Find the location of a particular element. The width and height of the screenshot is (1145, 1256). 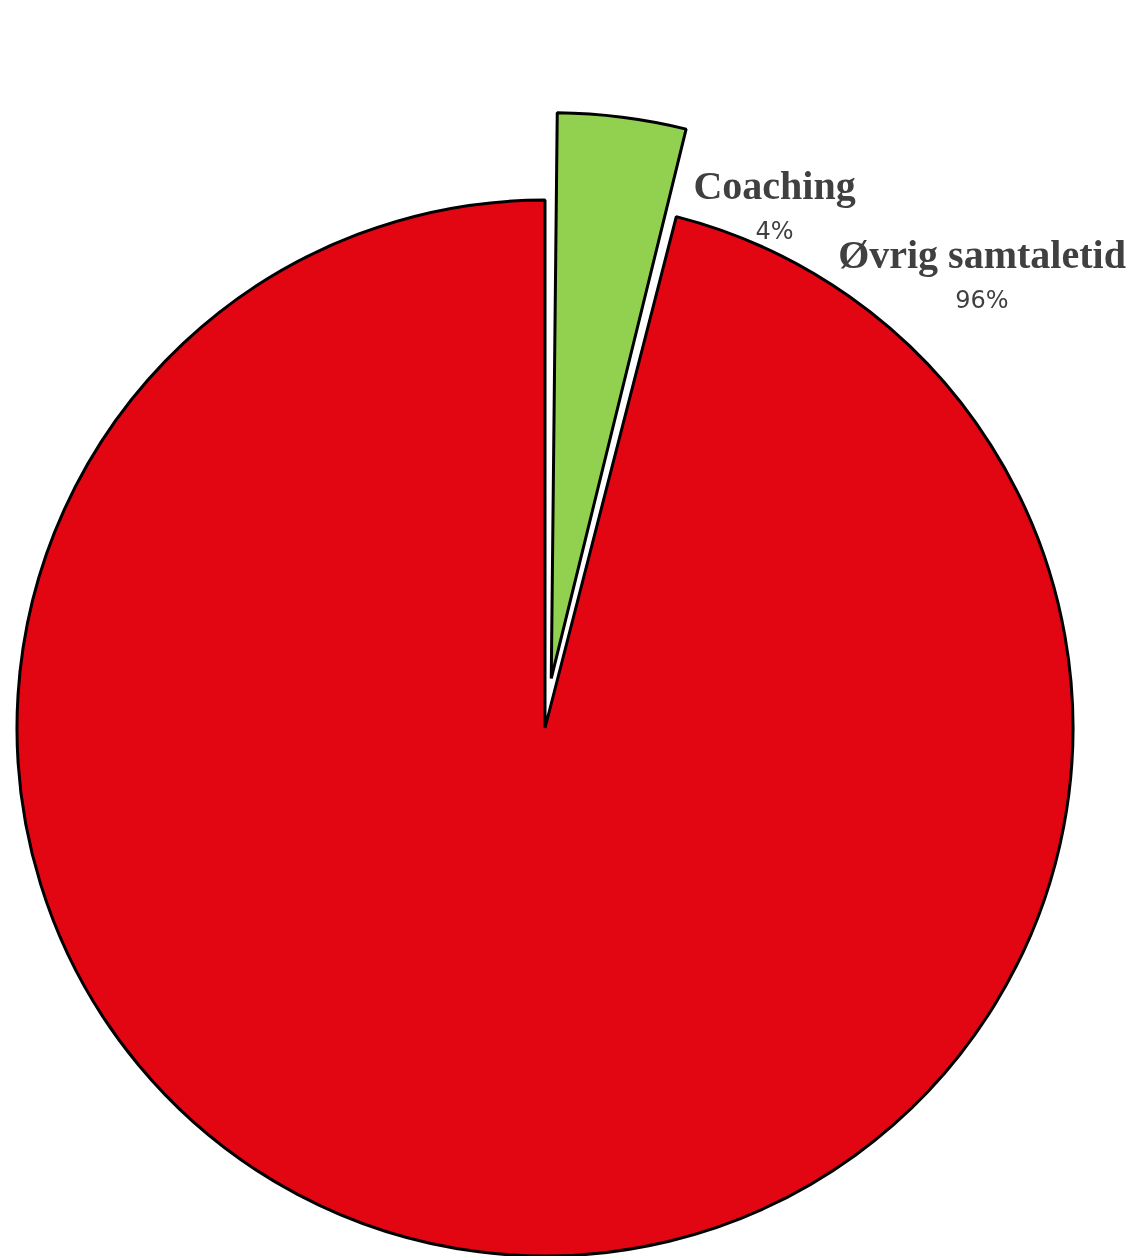

data-label: 4% is located at coordinates (774, 231).